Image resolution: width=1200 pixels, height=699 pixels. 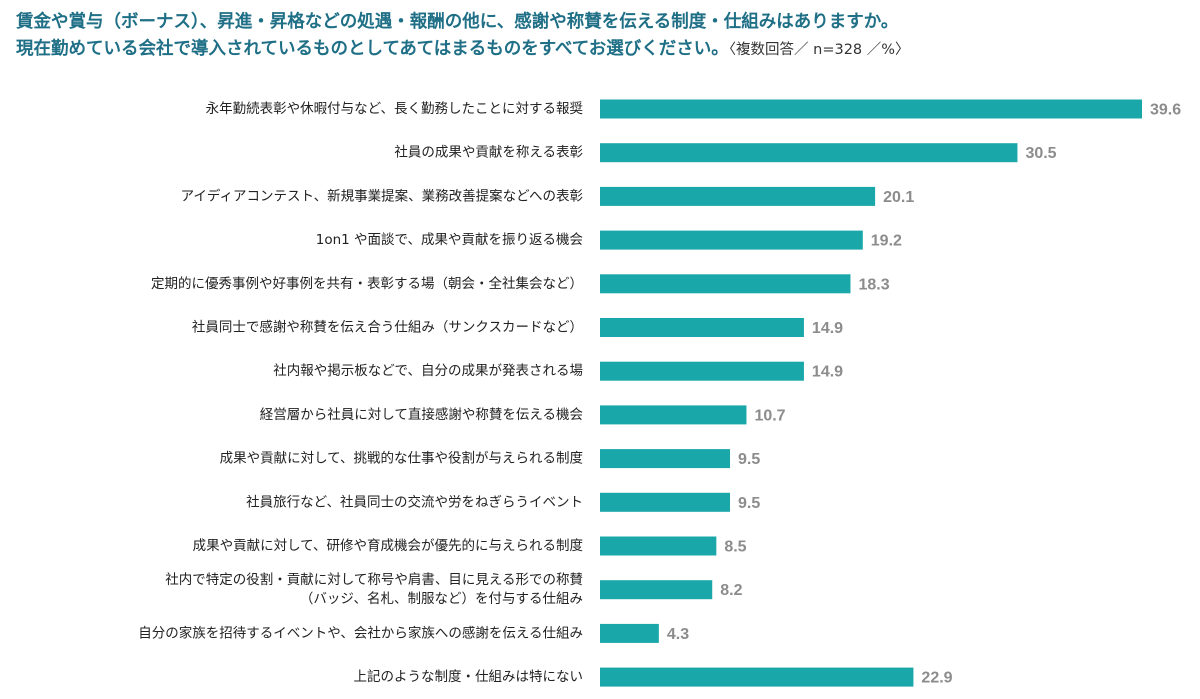 I want to click on bar-row: 社員旅行など、社員同士の交流や労をねぎらうイベント 9.5, so click(x=503, y=502).